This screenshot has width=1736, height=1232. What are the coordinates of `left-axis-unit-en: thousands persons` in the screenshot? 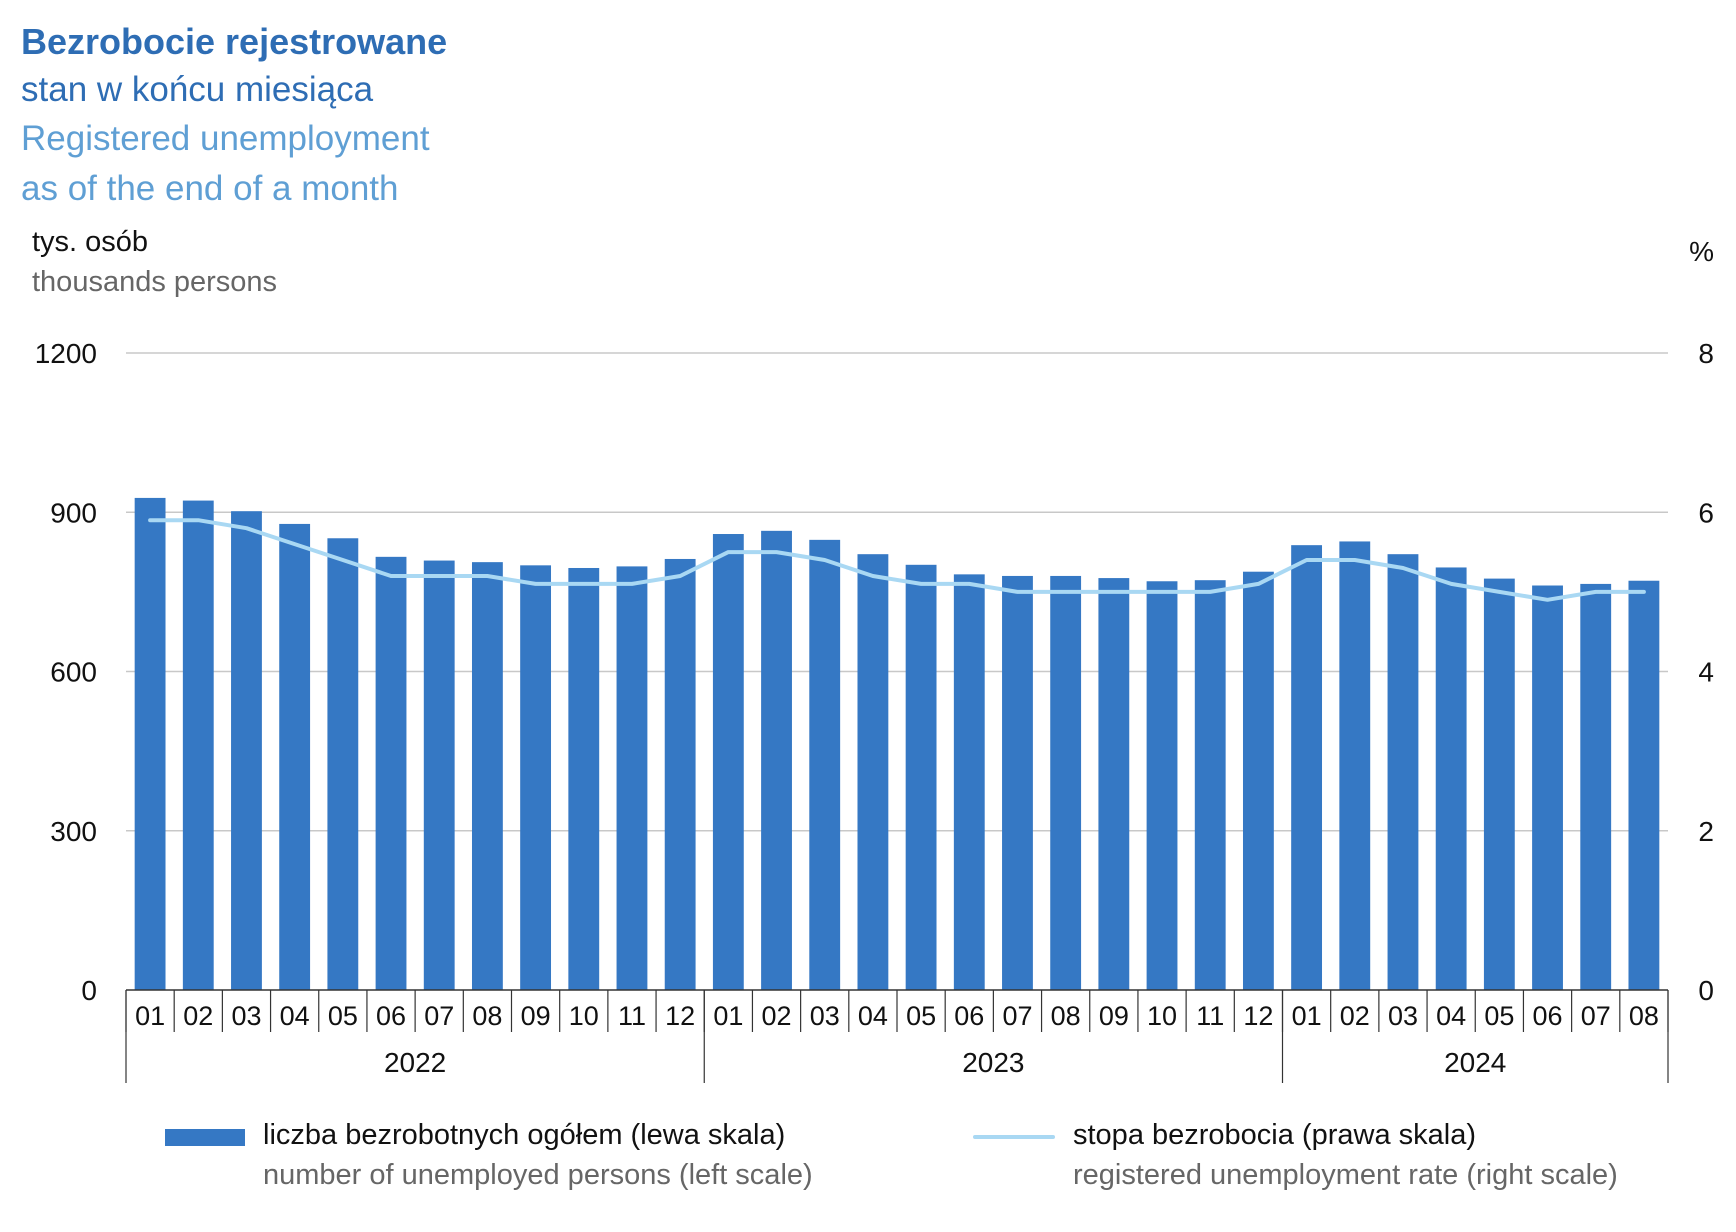 It's located at (155, 282).